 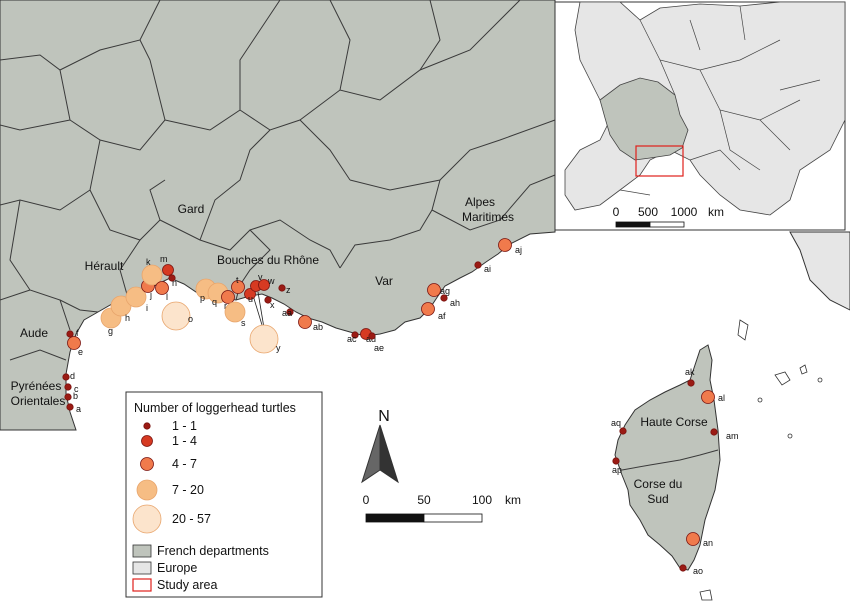 What do you see at coordinates (380, 446) in the screenshot?
I see `north-arrow: N` at bounding box center [380, 446].